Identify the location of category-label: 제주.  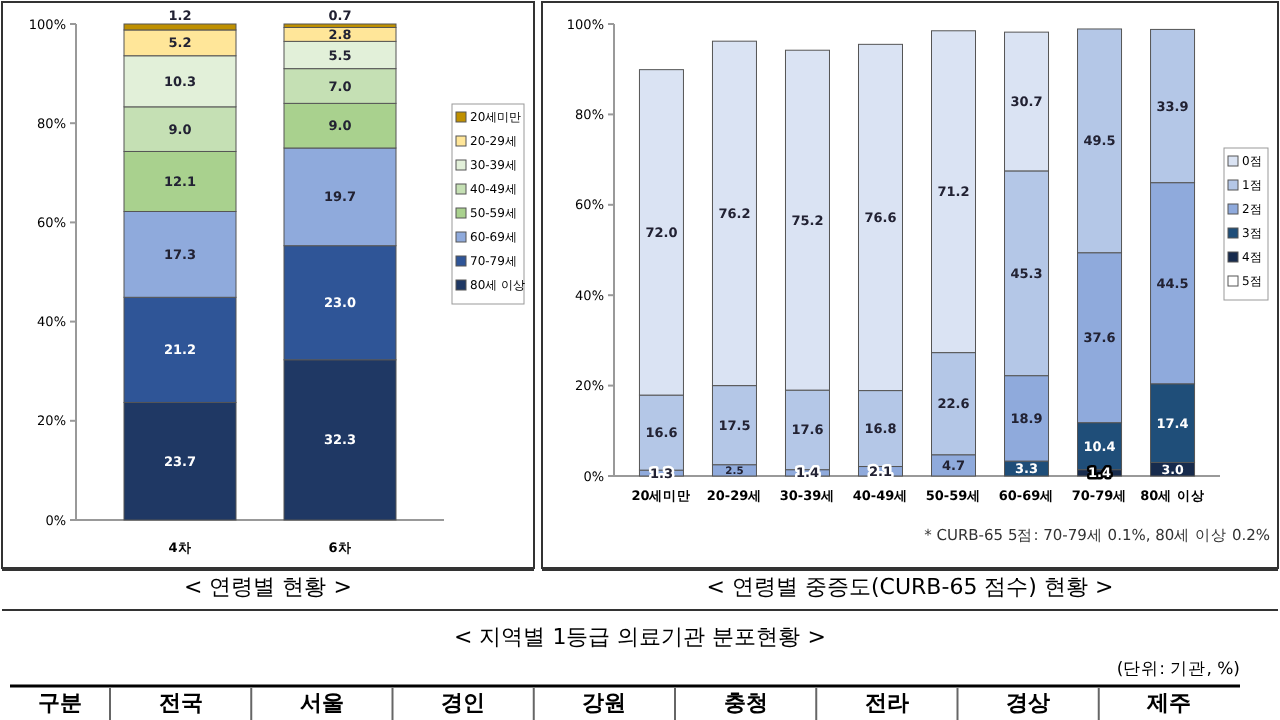
(1168, 703).